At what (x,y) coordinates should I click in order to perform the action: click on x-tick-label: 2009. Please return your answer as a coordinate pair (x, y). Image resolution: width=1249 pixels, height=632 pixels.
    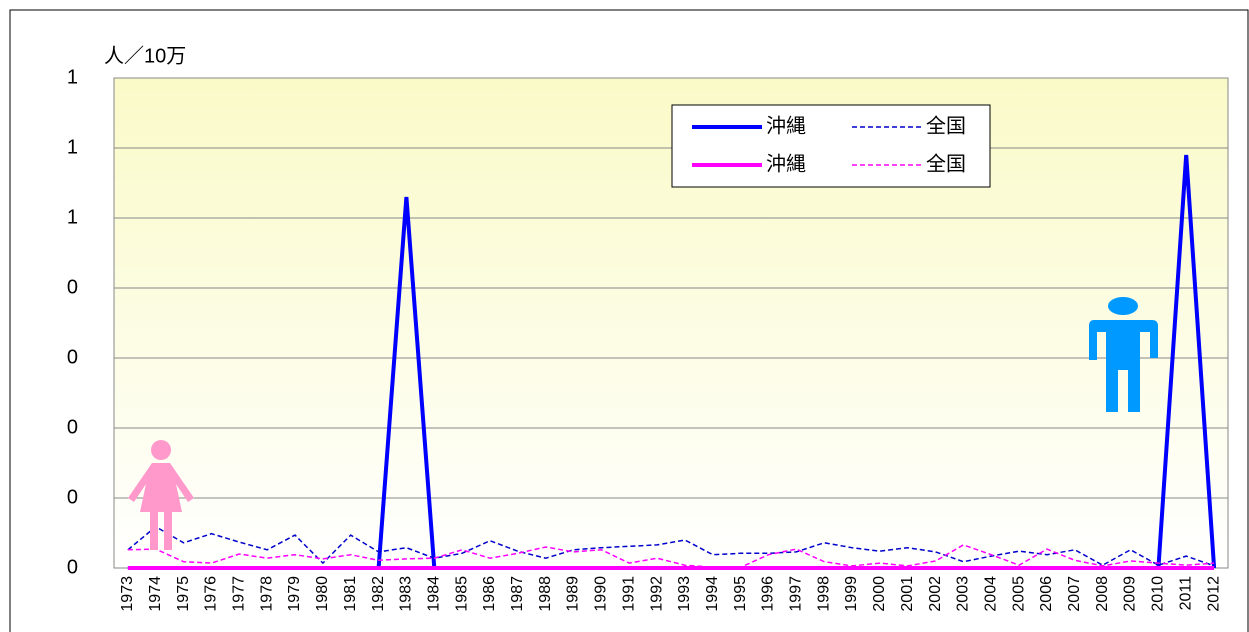
    Looking at the image, I should click on (1130, 594).